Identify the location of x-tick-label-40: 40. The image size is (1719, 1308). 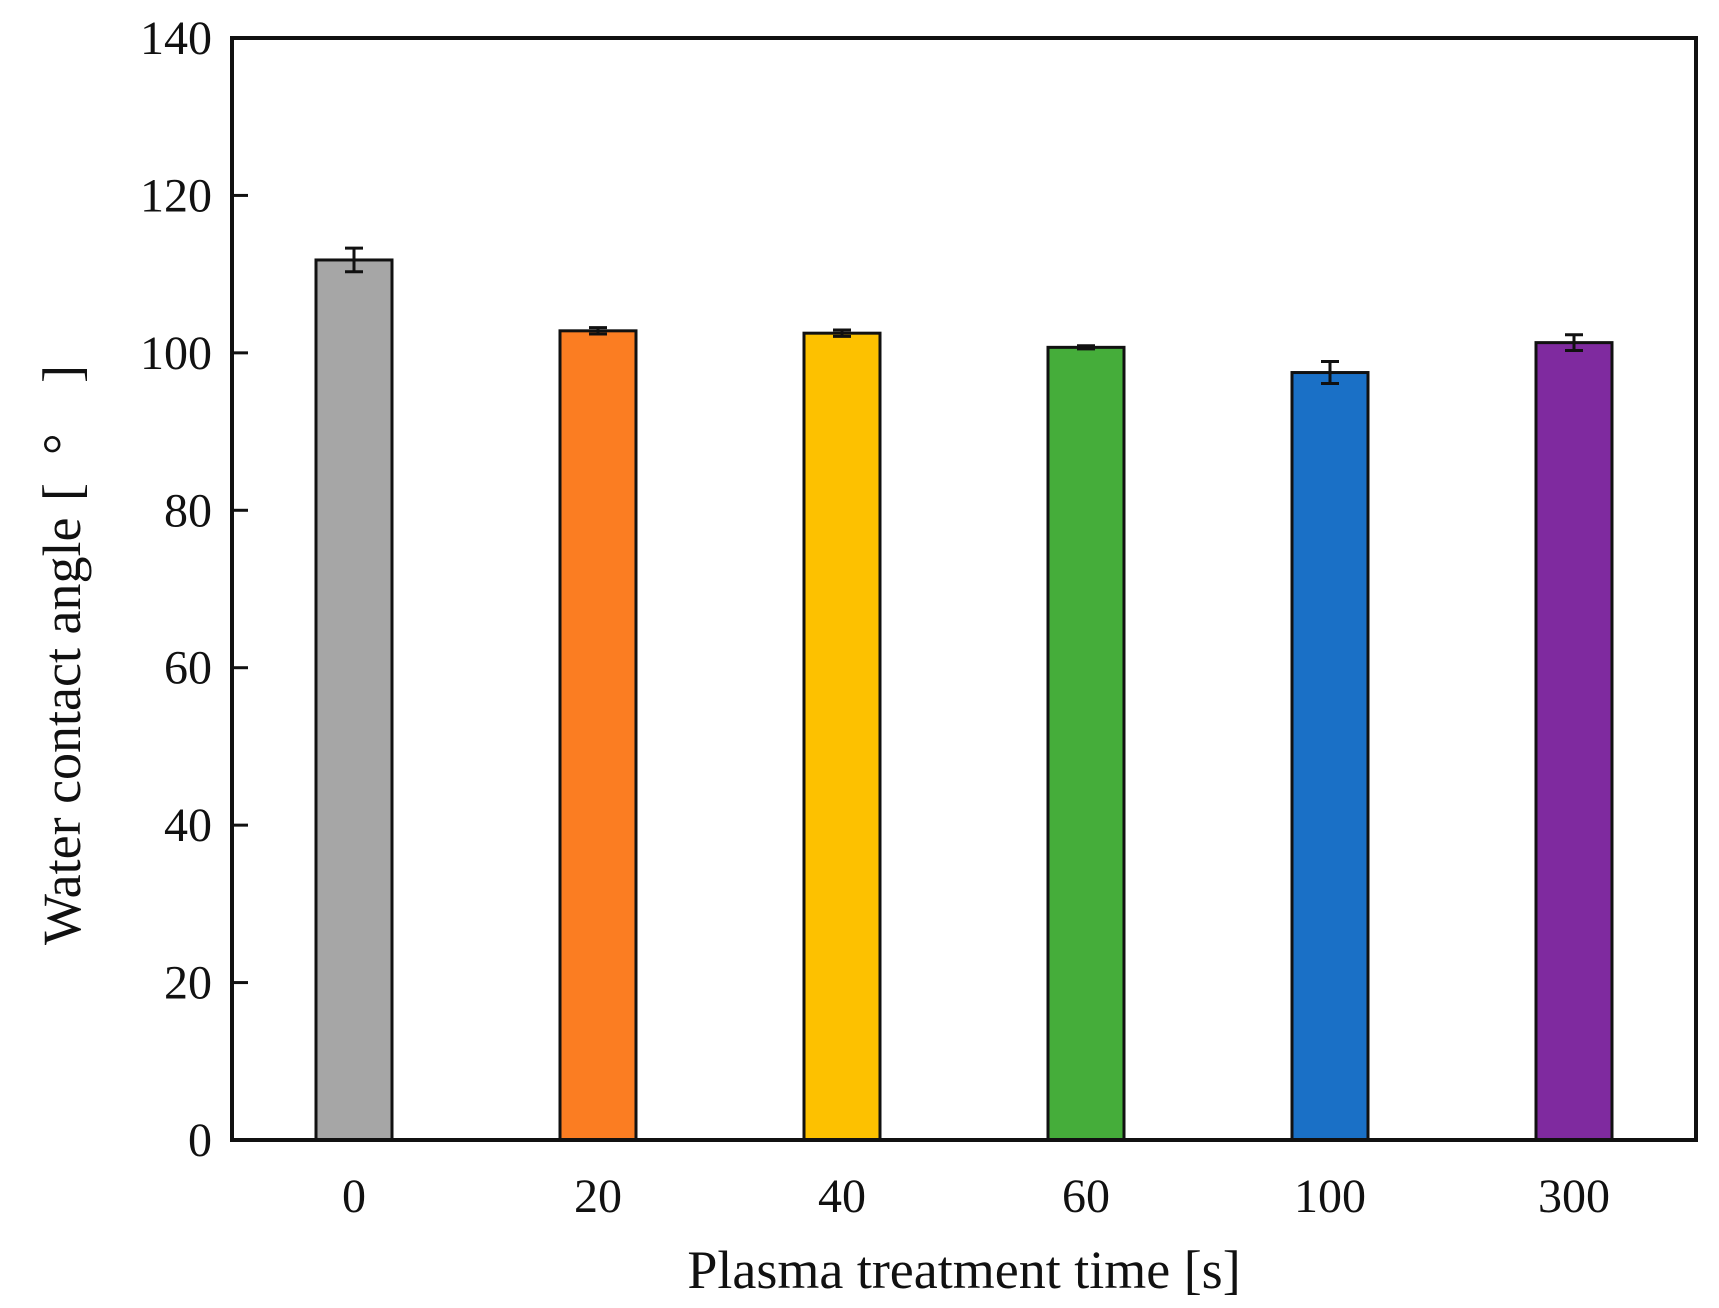
(842, 1196).